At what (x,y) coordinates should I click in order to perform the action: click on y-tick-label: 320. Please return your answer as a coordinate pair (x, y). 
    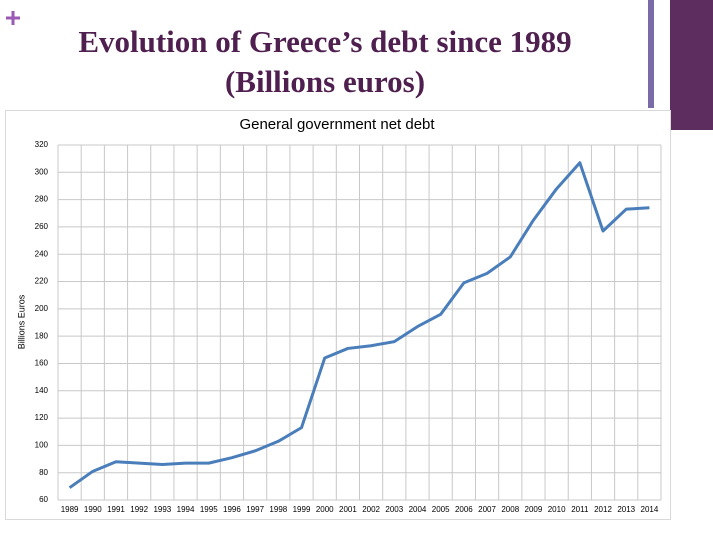
    Looking at the image, I should click on (42, 144).